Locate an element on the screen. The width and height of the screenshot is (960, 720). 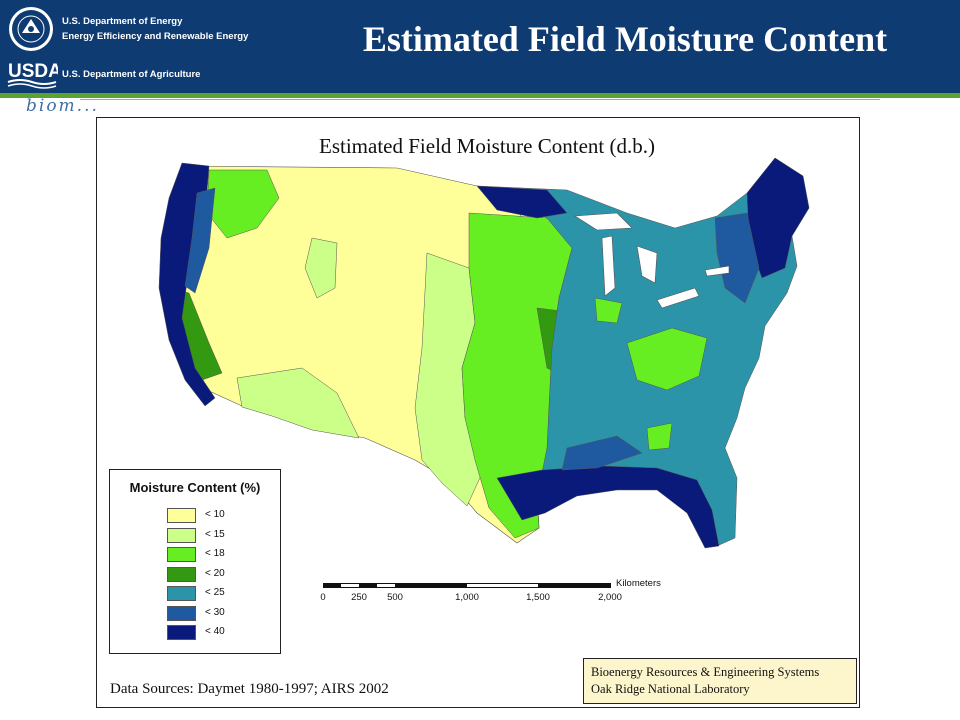
region-southeast-blue is located at coordinates (602, 453).